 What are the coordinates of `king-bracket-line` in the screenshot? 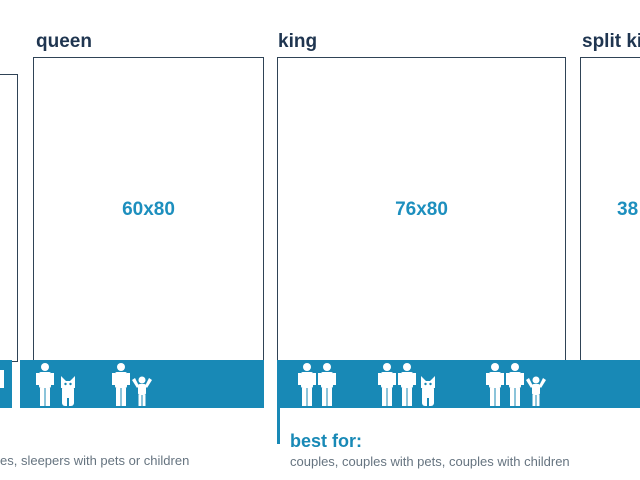 It's located at (278, 426).